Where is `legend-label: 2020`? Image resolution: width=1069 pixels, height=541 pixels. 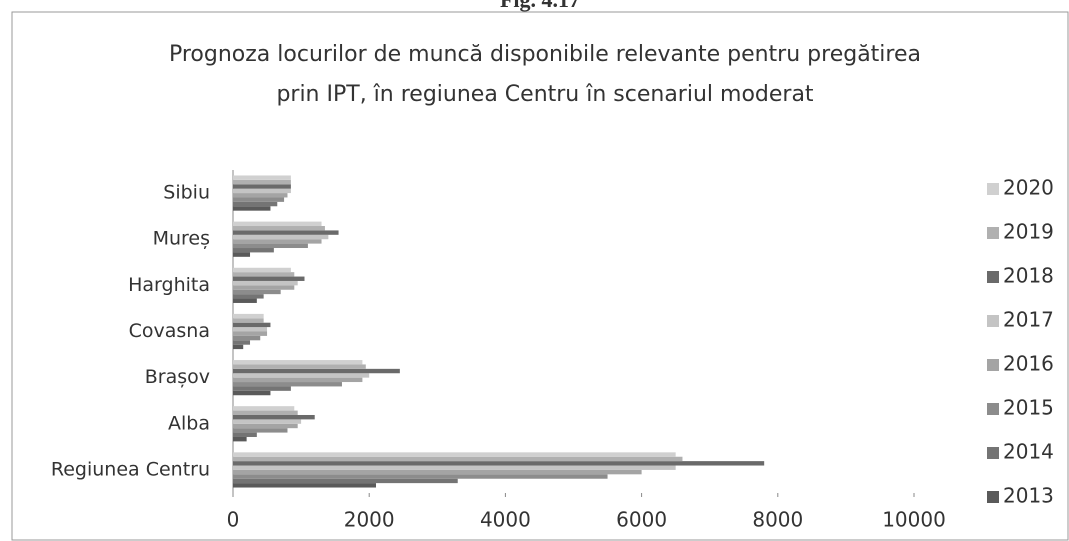 legend-label: 2020 is located at coordinates (1028, 188).